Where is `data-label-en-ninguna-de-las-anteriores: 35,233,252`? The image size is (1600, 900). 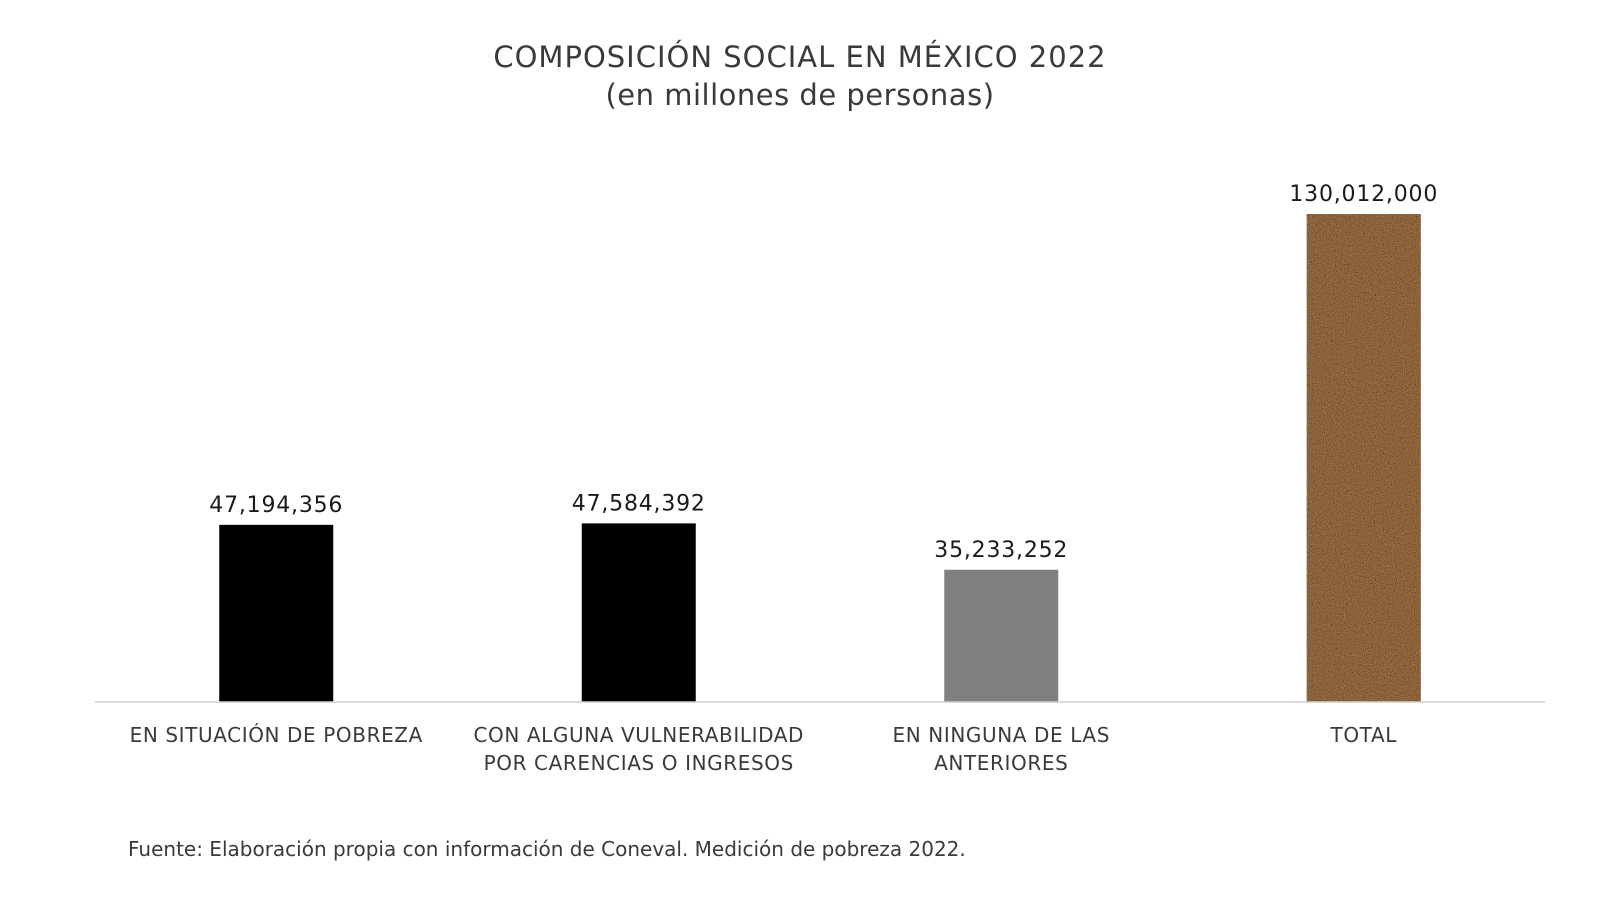
data-label-en-ninguna-de-las-anteriores: 35,233,252 is located at coordinates (1001, 550).